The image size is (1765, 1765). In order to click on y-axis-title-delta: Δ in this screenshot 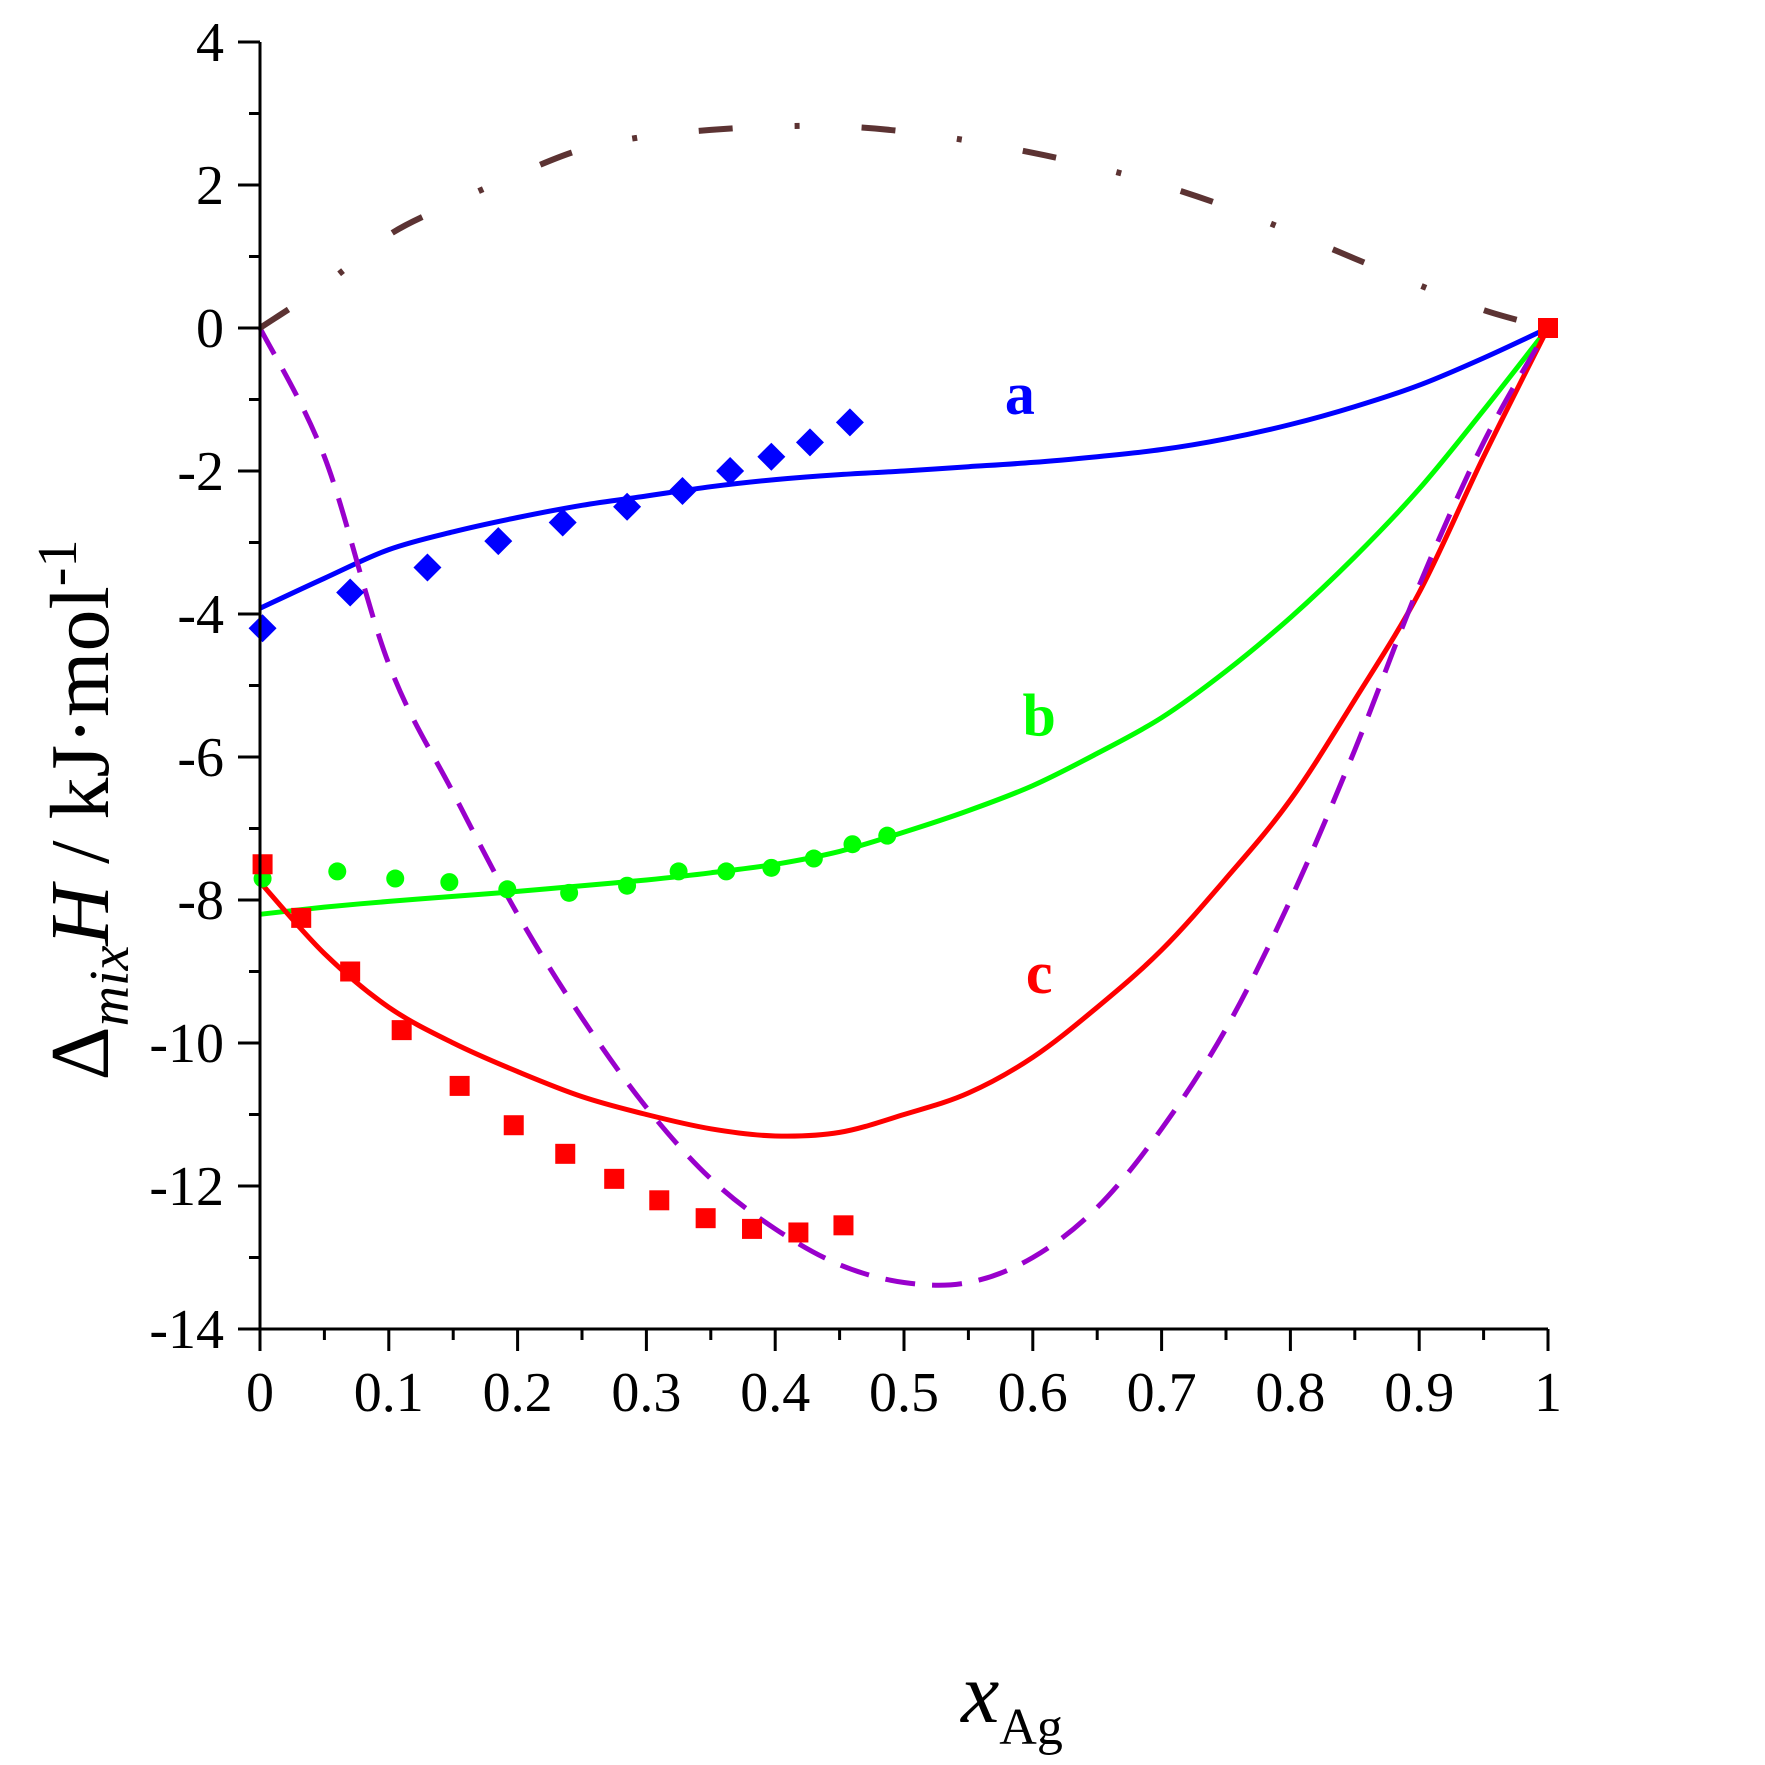, I will do `click(80, 1053)`.